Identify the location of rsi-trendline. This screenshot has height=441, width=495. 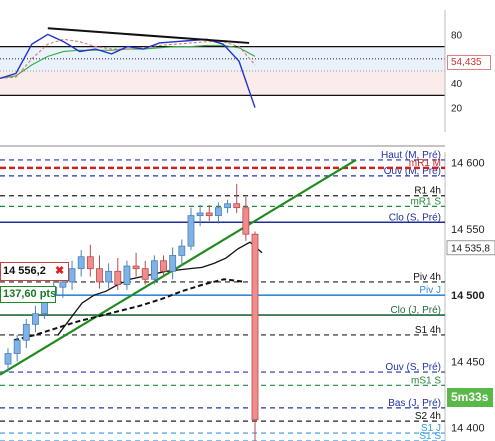
(148, 35).